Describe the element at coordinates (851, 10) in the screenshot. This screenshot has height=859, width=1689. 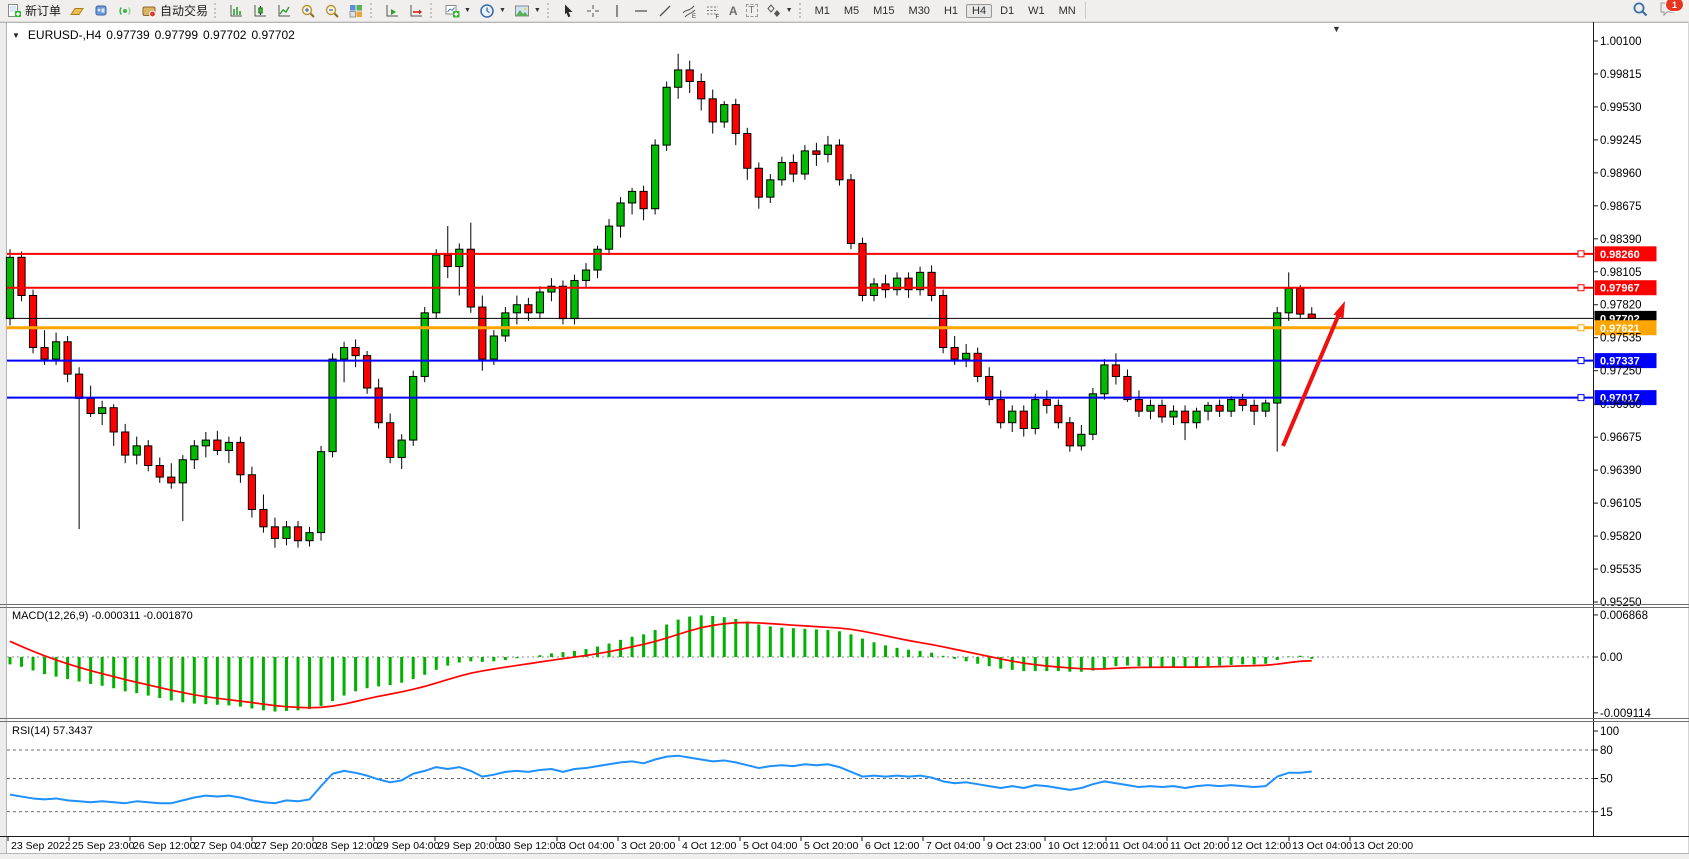
I see `tab-timeframe-M5: M5` at that location.